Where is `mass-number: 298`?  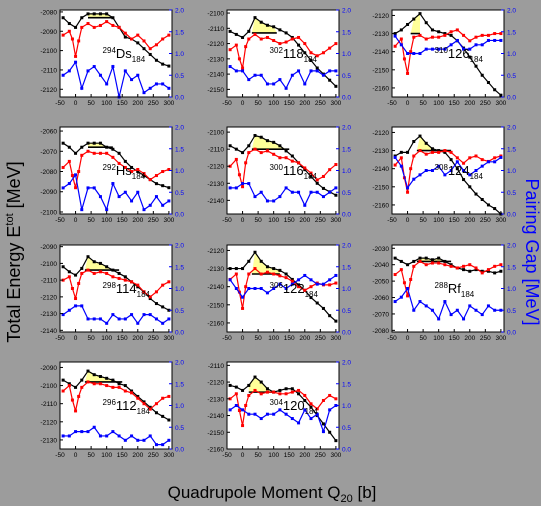
mass-number: 298 is located at coordinates (110, 285).